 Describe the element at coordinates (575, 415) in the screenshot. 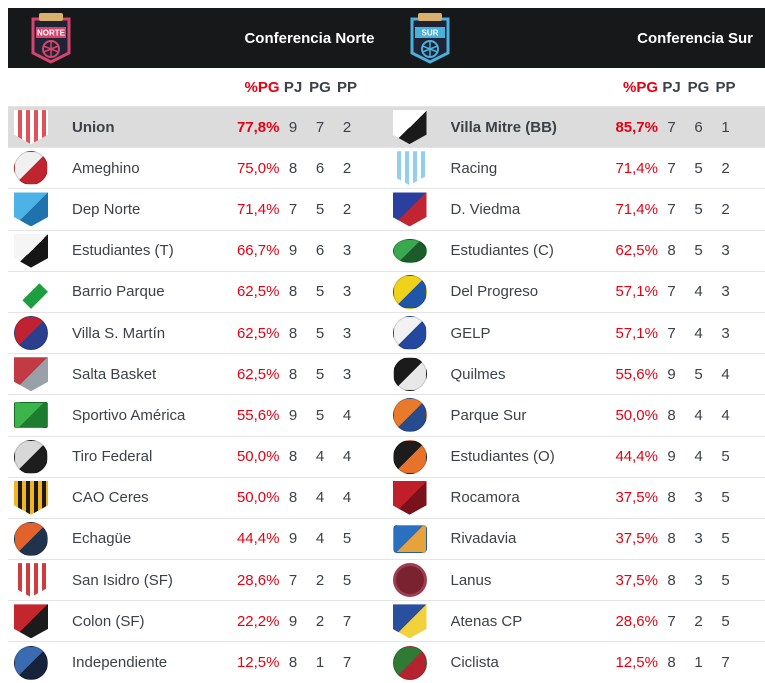

I see `team-row: Parque Sur 50,0% 8 4 4` at that location.